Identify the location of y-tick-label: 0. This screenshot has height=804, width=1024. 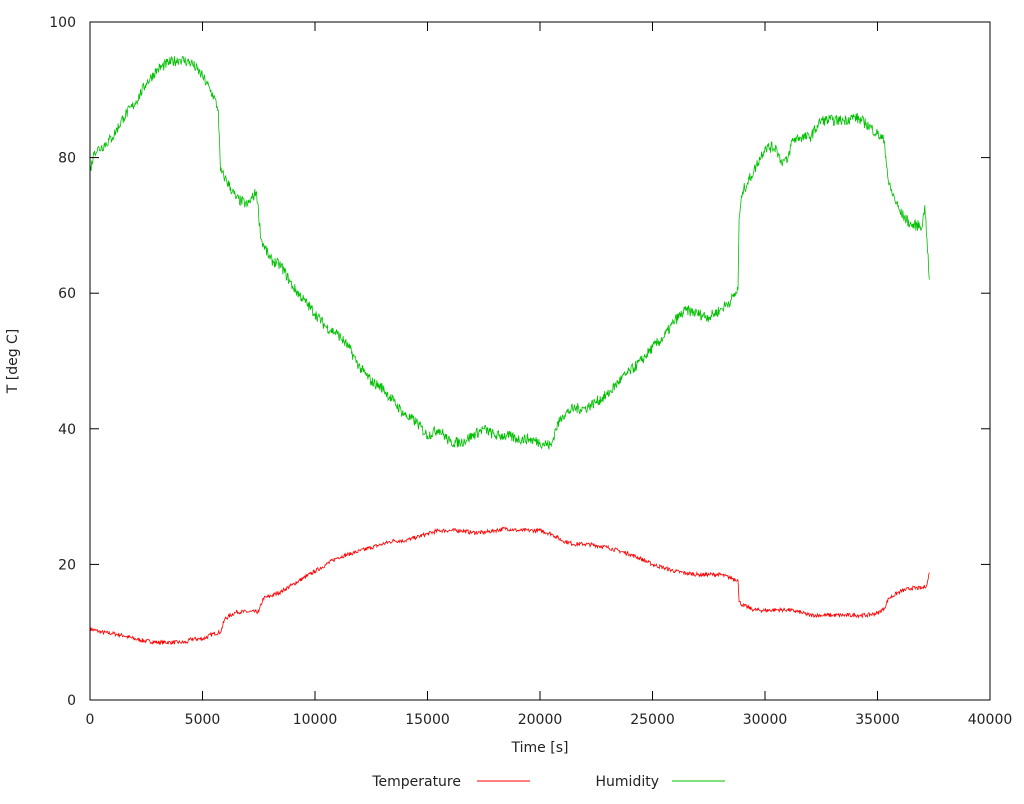
(71, 701).